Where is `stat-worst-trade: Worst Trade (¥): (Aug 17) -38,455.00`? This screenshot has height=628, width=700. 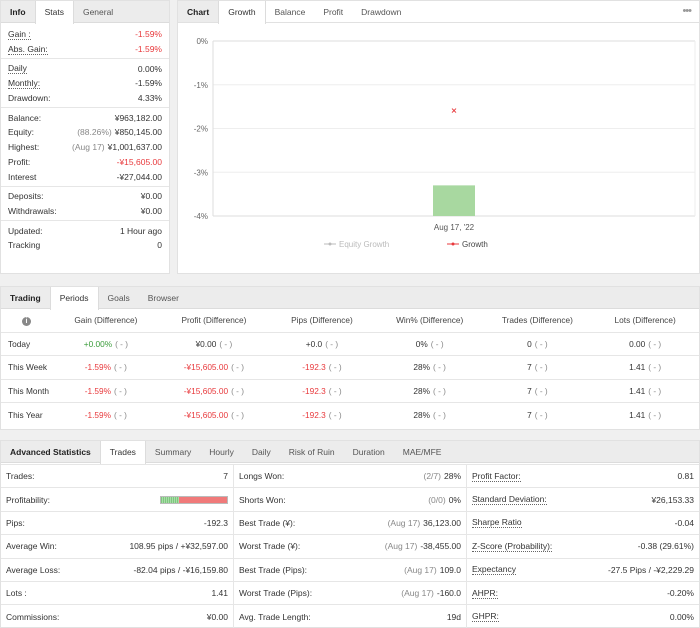
stat-worst-trade: Worst Trade (¥): (Aug 17) -38,455.00 is located at coordinates (350, 546).